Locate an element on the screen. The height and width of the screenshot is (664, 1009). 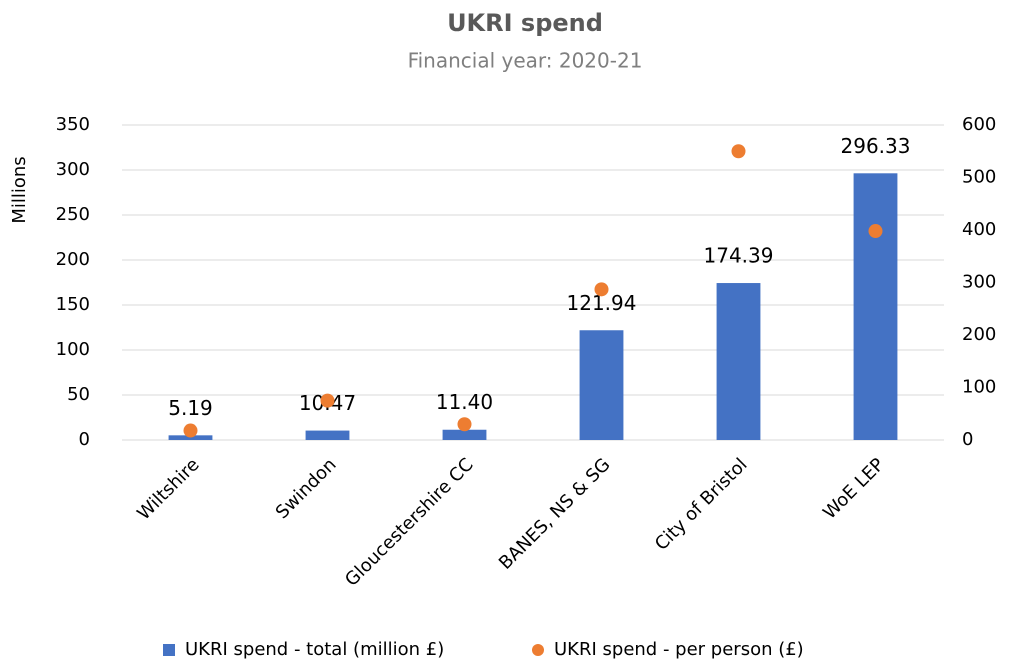
y2-tick-label: 500 is located at coordinates (979, 177).